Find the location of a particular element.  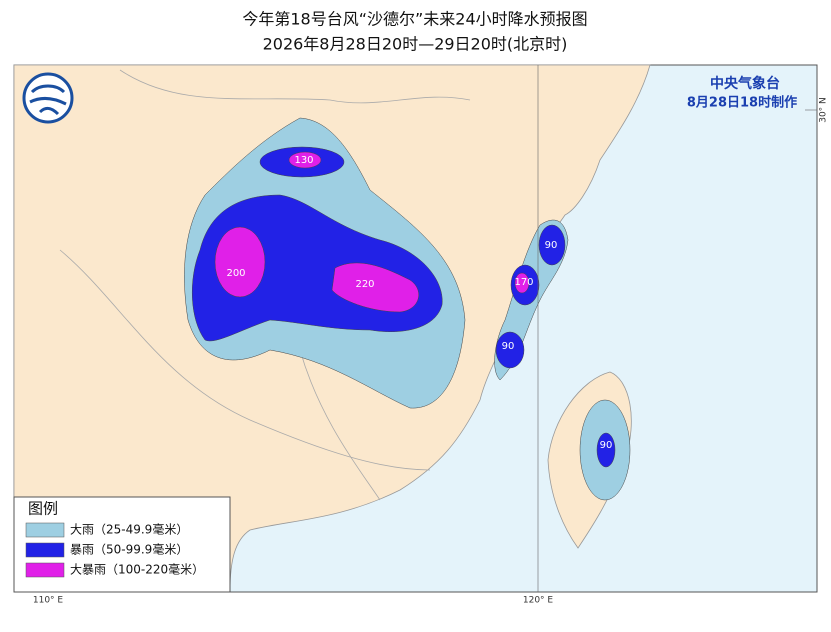

rain-label: 220 is located at coordinates (364, 284).